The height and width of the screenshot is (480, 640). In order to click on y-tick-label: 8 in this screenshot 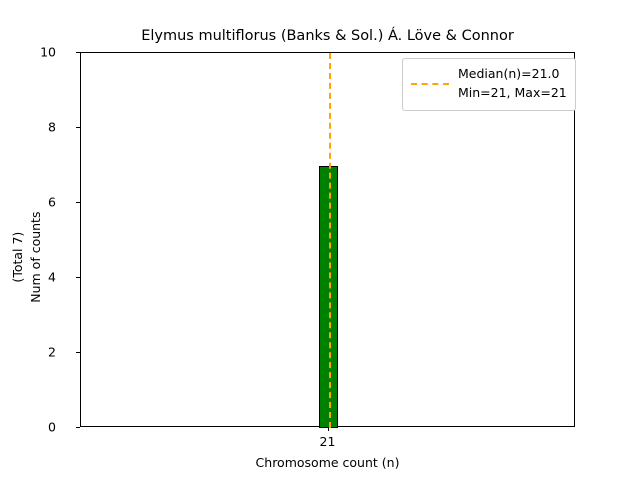, I will do `click(52, 127)`.